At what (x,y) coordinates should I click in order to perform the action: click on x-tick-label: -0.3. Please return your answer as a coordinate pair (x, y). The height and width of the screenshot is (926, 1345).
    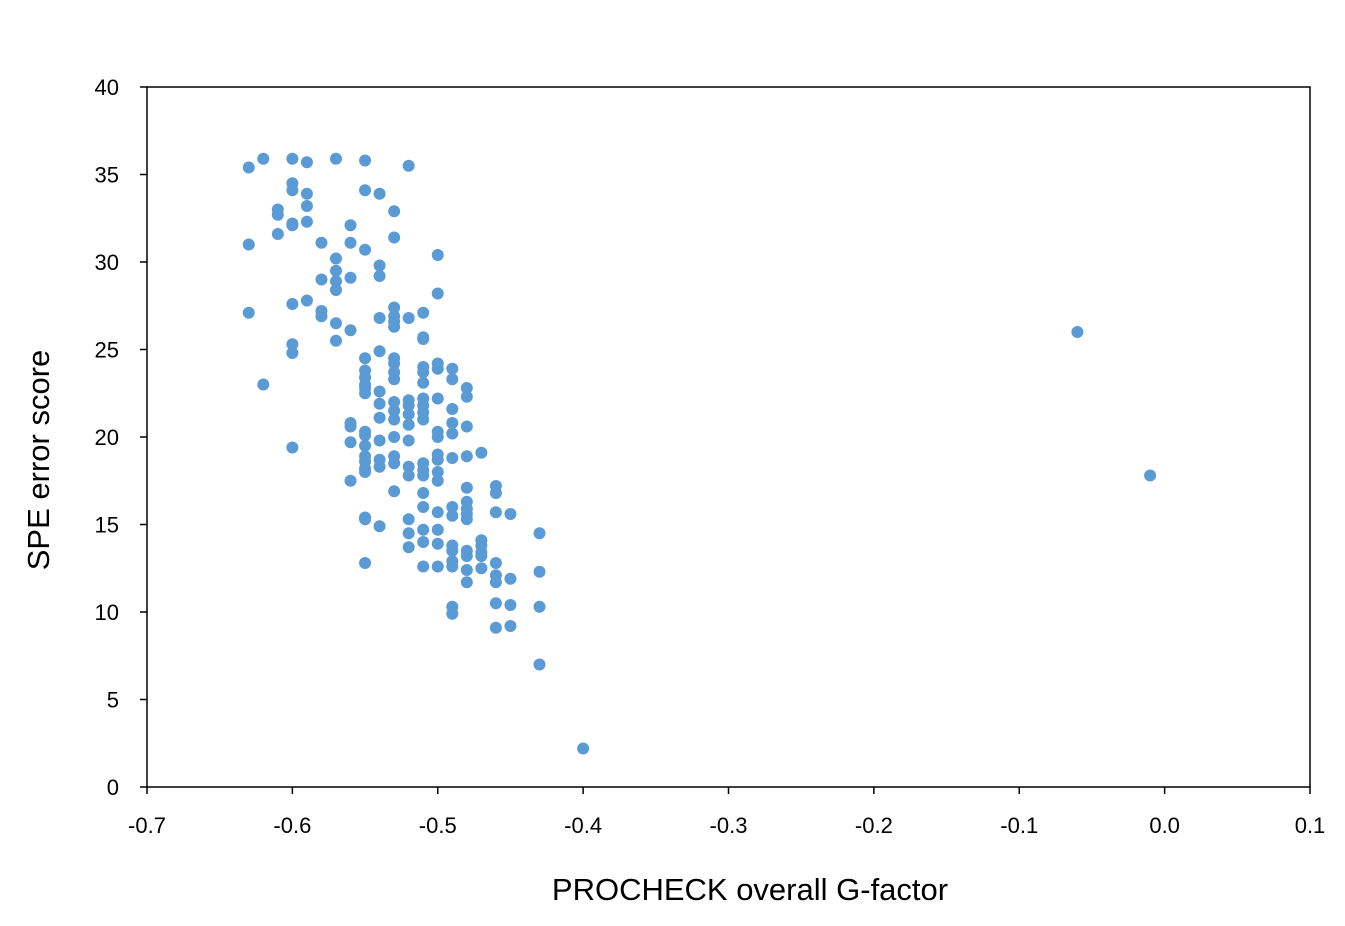
    Looking at the image, I should click on (729, 825).